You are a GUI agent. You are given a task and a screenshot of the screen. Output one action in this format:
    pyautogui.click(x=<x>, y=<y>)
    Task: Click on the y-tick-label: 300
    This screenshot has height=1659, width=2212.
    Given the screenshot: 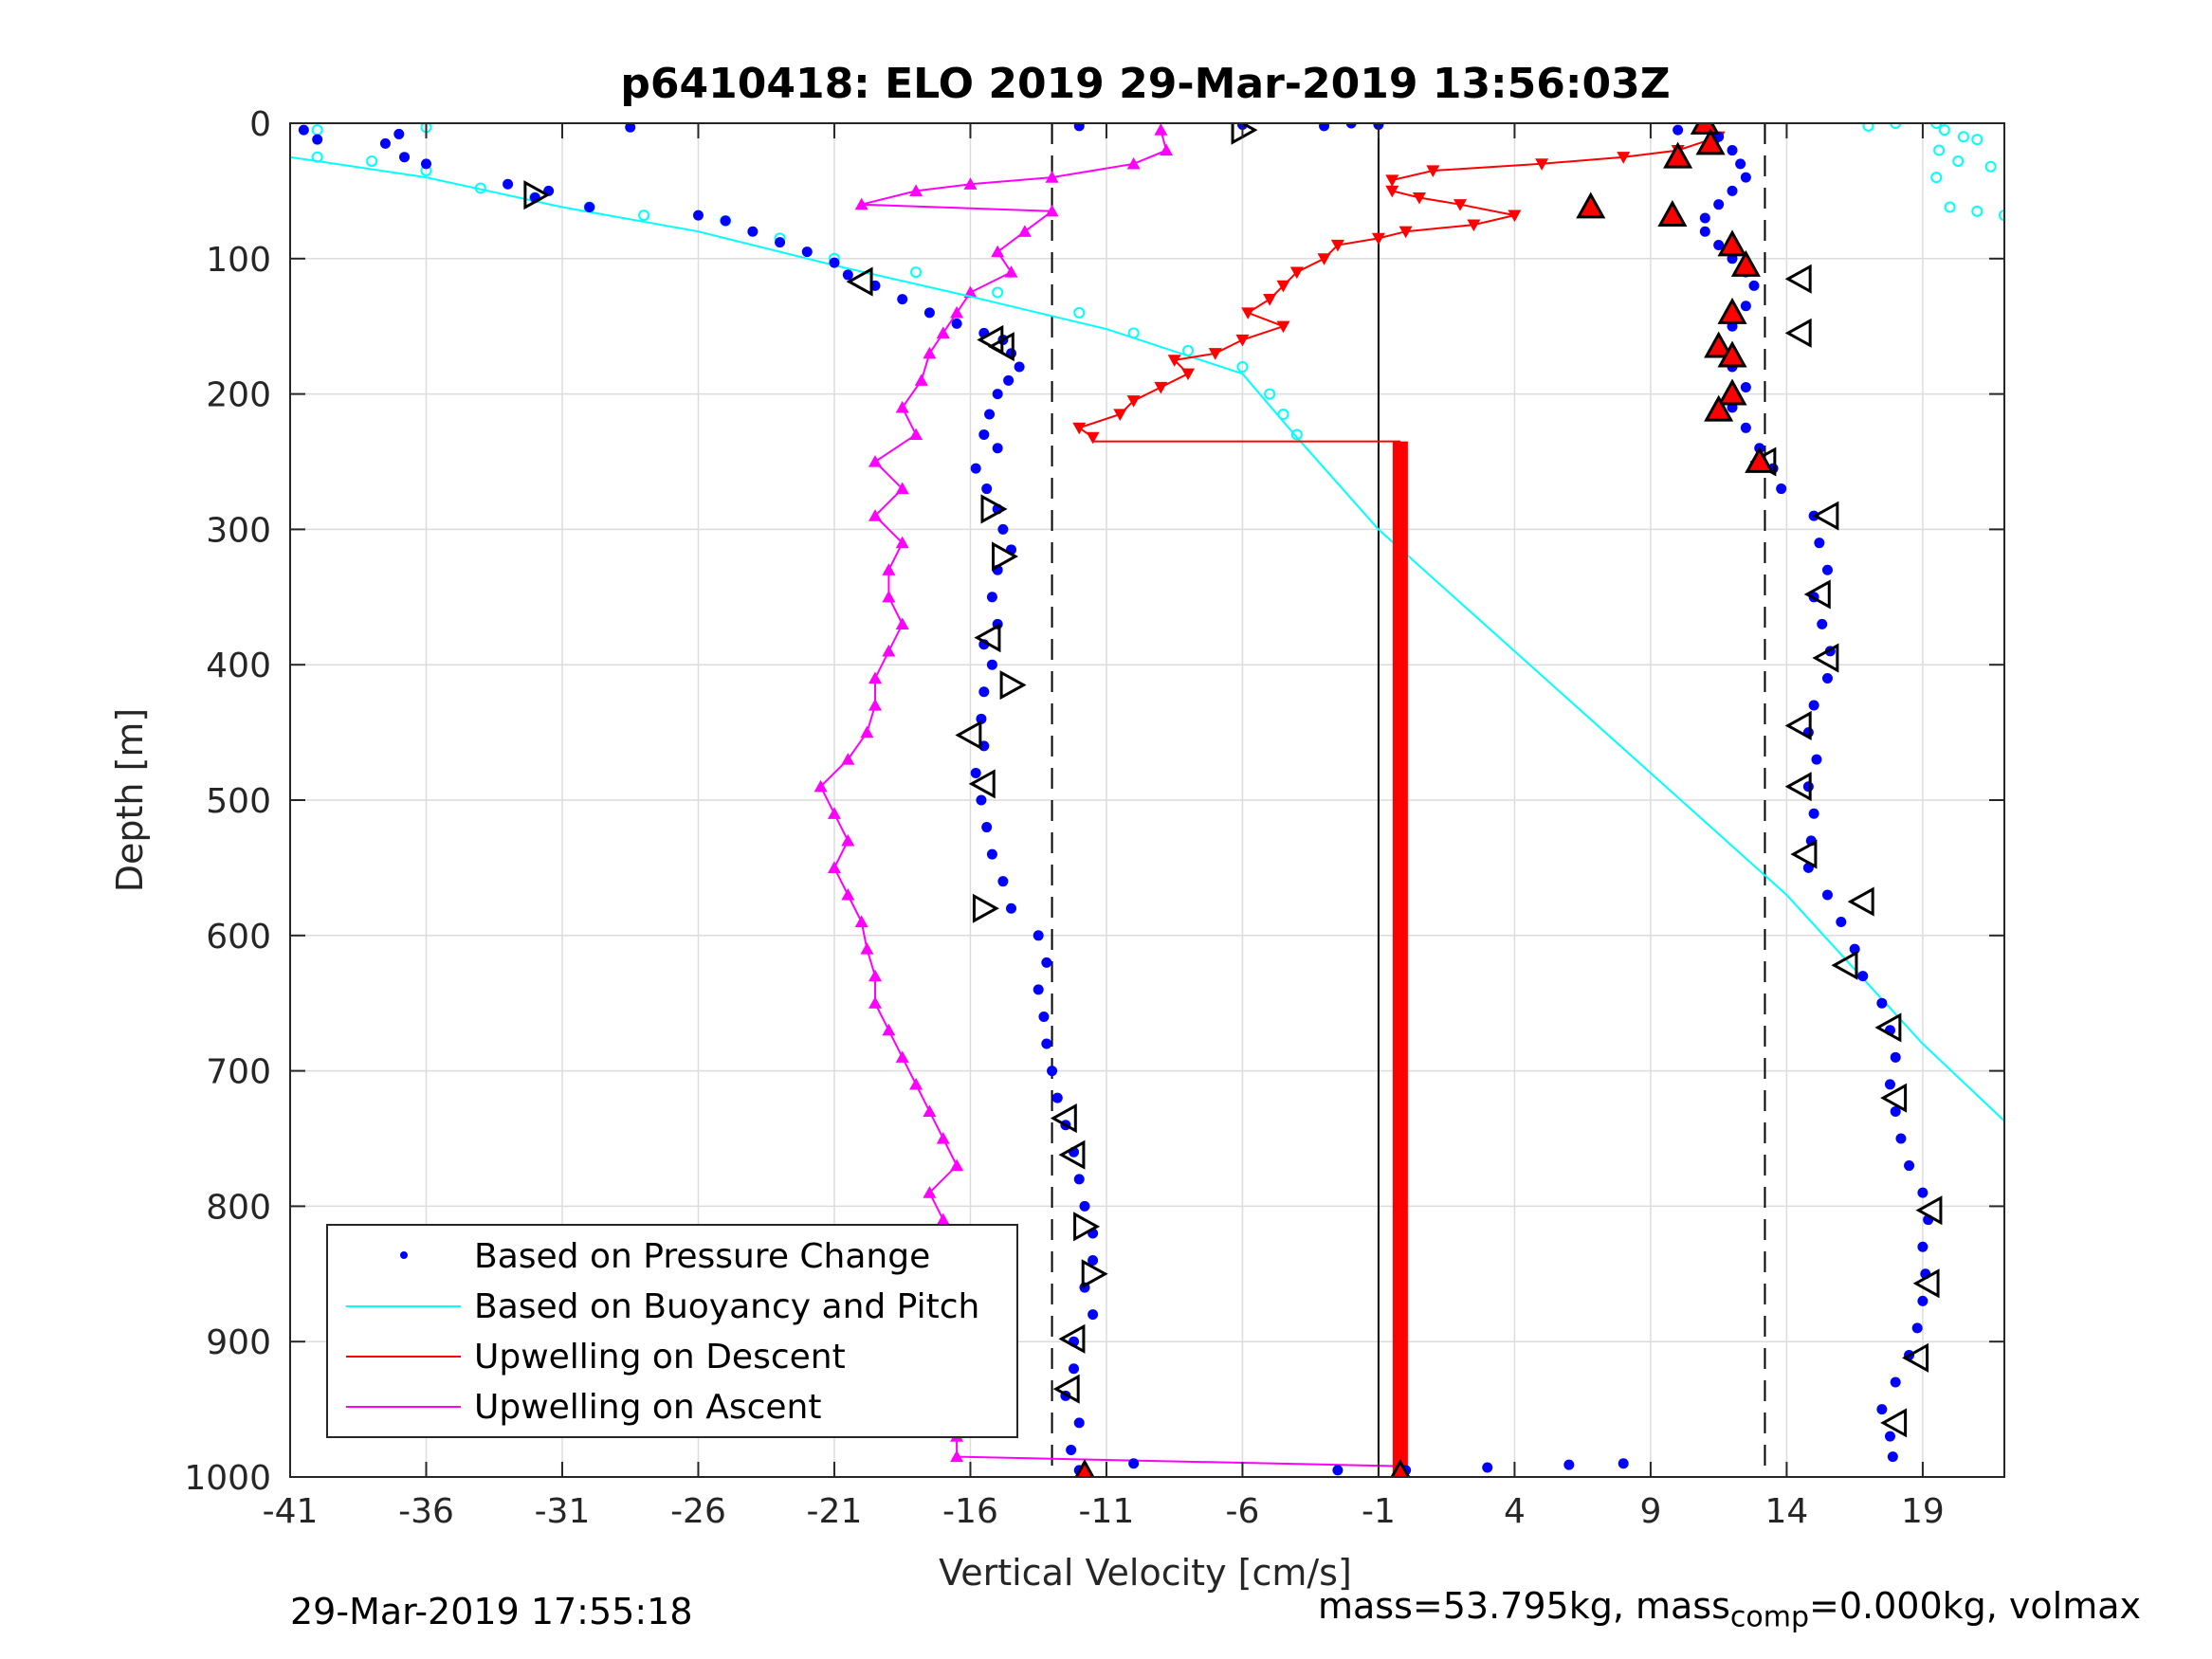 What is the action you would take?
    pyautogui.click(x=238, y=530)
    